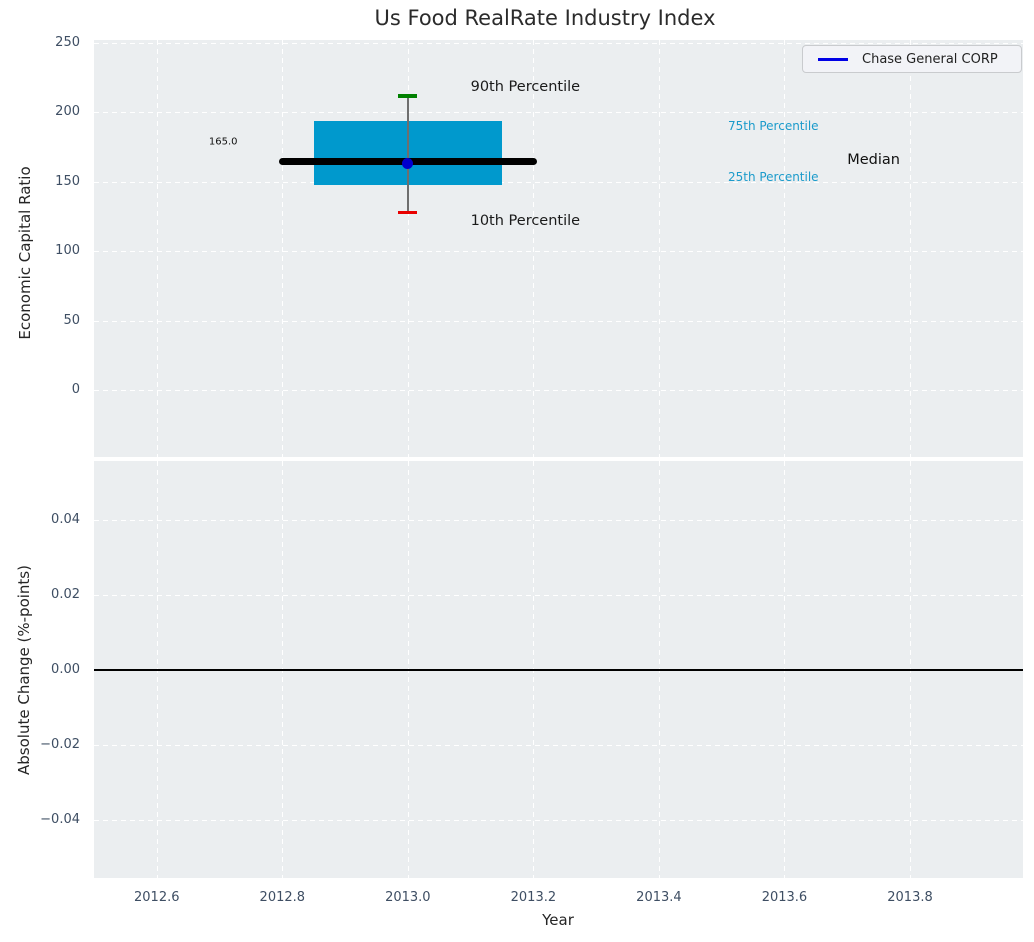 The width and height of the screenshot is (1034, 942). What do you see at coordinates (408, 897) in the screenshot?
I see `x-tick-label: 2013.0` at bounding box center [408, 897].